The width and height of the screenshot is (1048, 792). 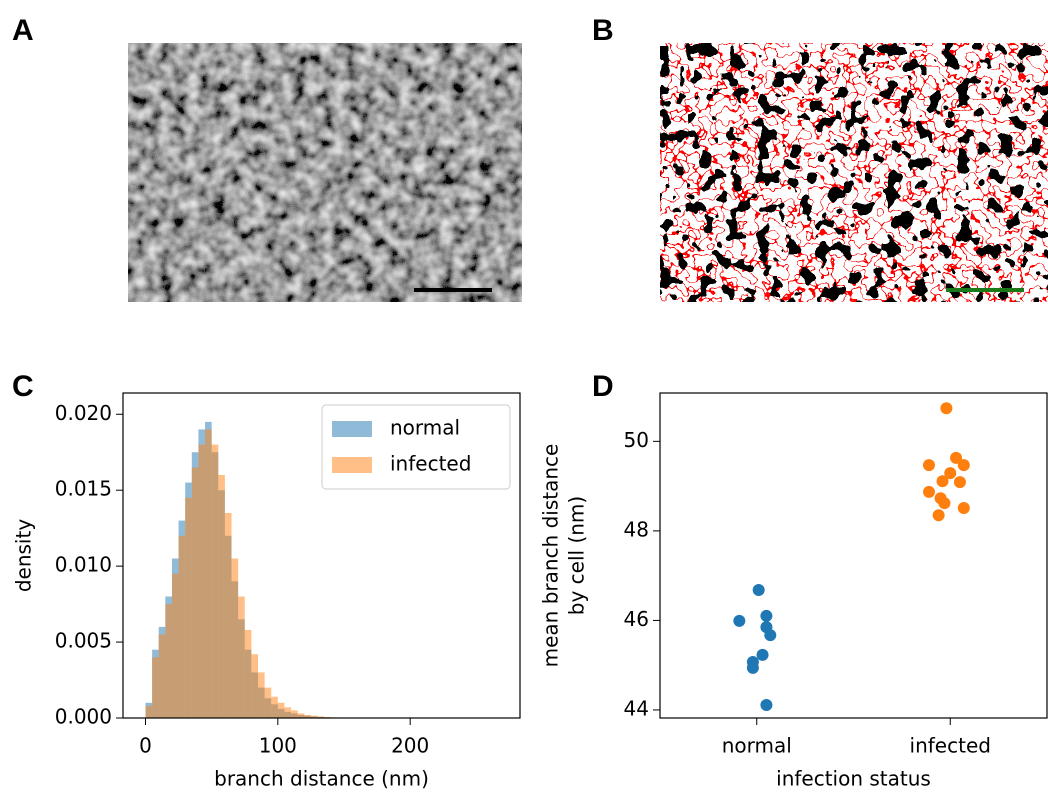 I want to click on panel-label: B, so click(x=603, y=30).